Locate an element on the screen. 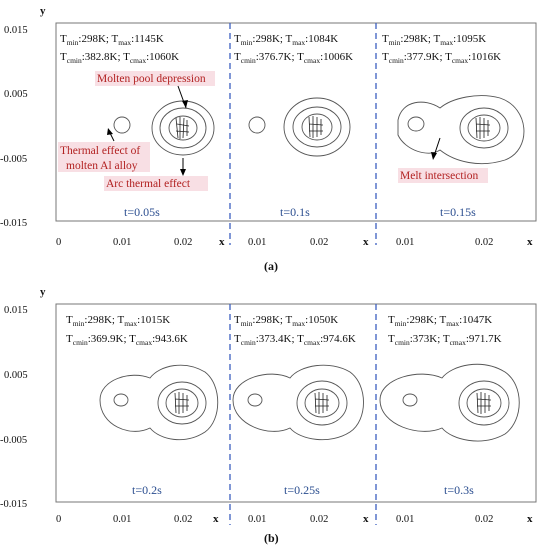 Image resolution: width=549 pixels, height=550 pixels. panel-a-y-tick: 0.015 is located at coordinates (16, 30).